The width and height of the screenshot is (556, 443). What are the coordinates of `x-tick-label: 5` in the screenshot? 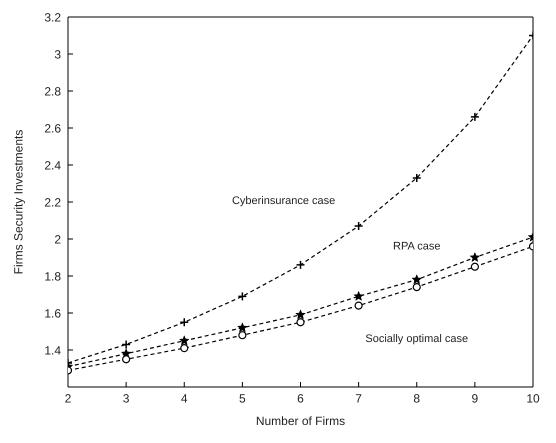 It's located at (242, 399).